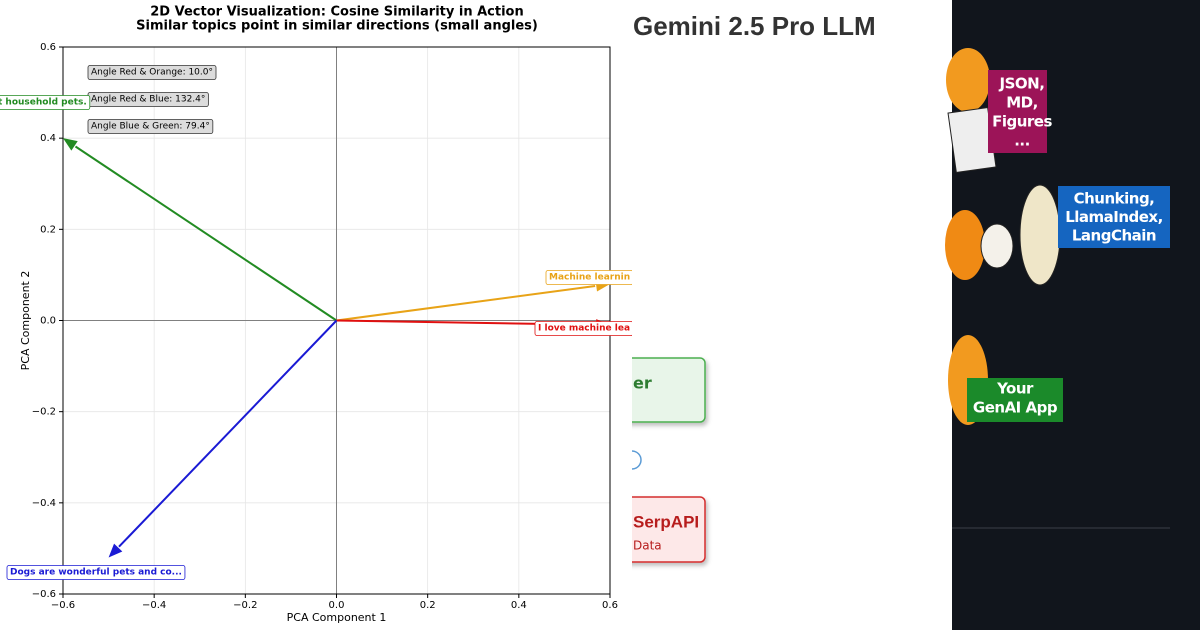 The image size is (1200, 630). What do you see at coordinates (642, 383) in the screenshot?
I see `card-title: er` at bounding box center [642, 383].